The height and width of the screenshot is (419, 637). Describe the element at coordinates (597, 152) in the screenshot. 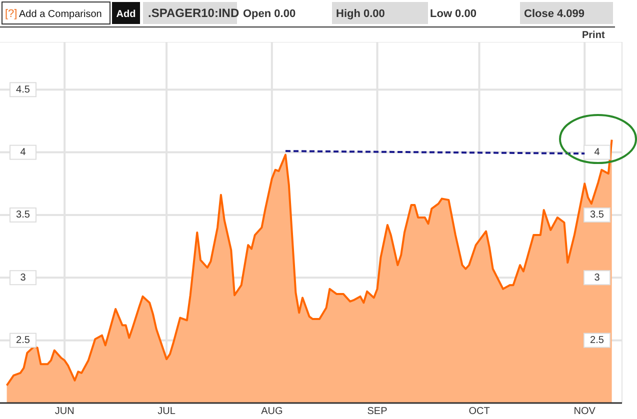

I see `y2-tick-label: 4` at that location.